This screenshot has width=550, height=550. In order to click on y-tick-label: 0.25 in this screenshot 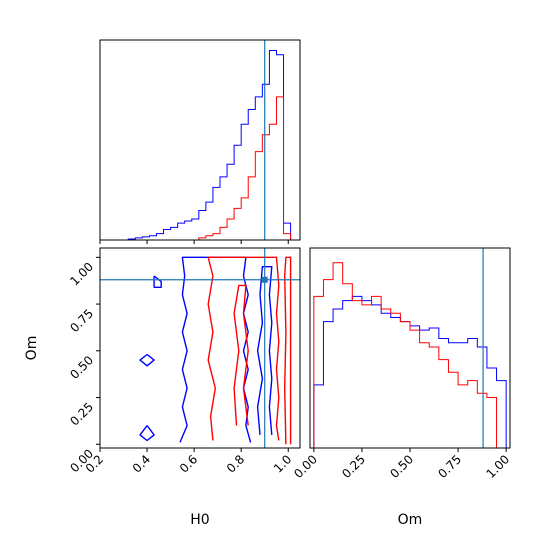, I will do `click(81, 414)`.